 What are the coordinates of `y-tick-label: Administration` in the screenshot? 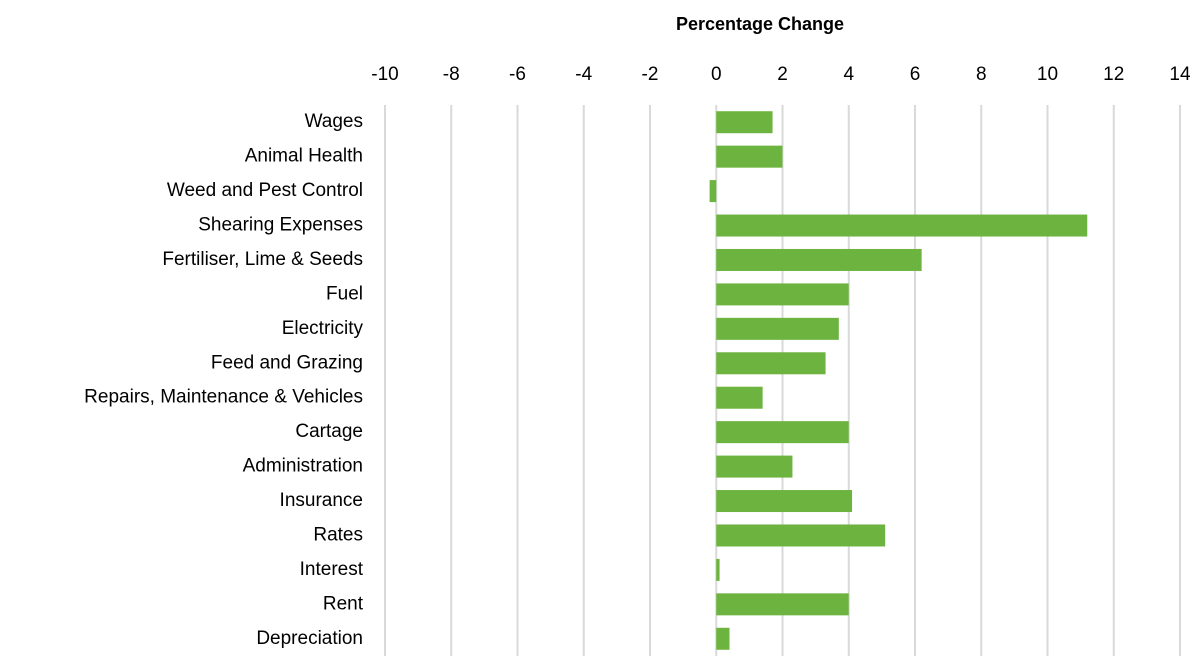 It's located at (303, 466).